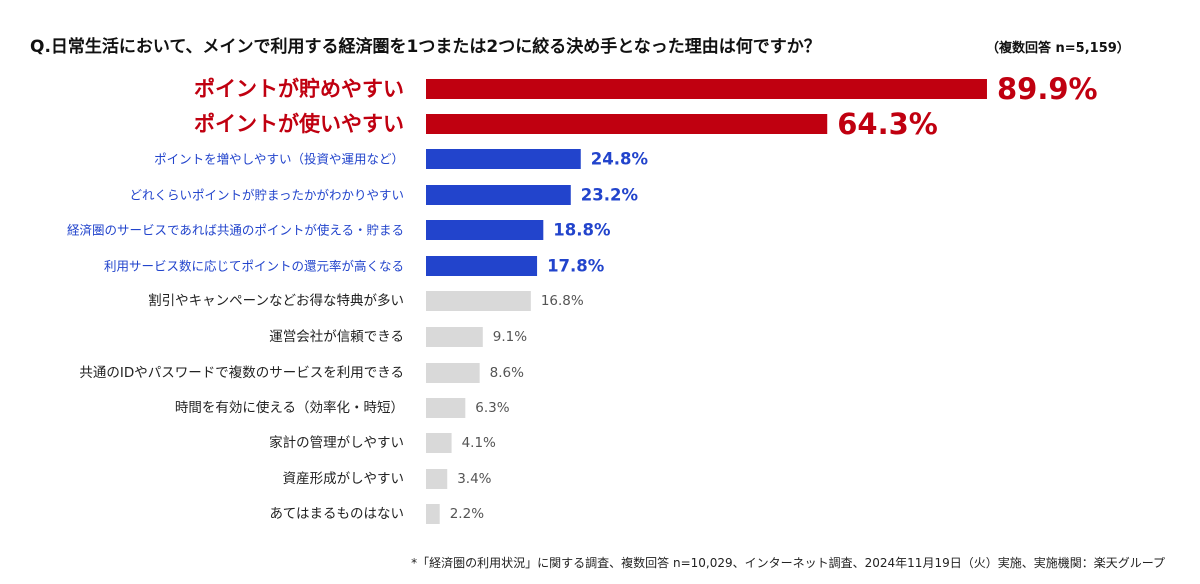 The height and width of the screenshot is (584, 1200). Describe the element at coordinates (479, 443) in the screenshot. I see `value-label: 4.1%` at that location.